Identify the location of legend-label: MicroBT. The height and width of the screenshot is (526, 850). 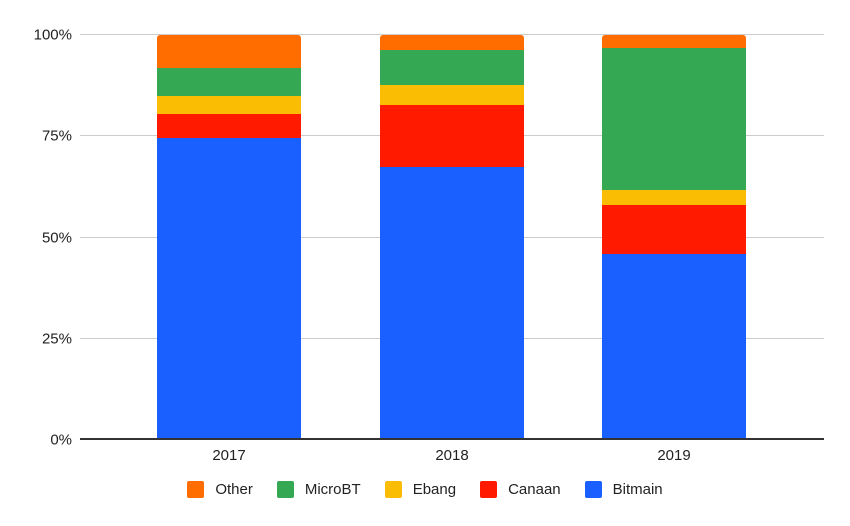
(332, 489).